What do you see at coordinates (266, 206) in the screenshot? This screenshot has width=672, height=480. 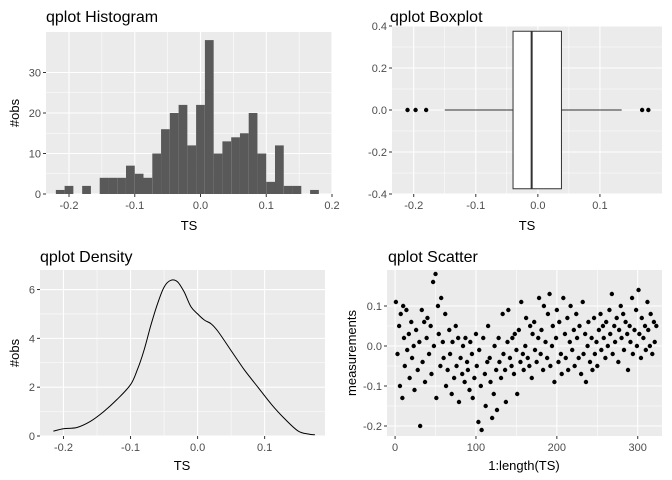 I see `histogram-xtick-label: 0.1` at bounding box center [266, 206].